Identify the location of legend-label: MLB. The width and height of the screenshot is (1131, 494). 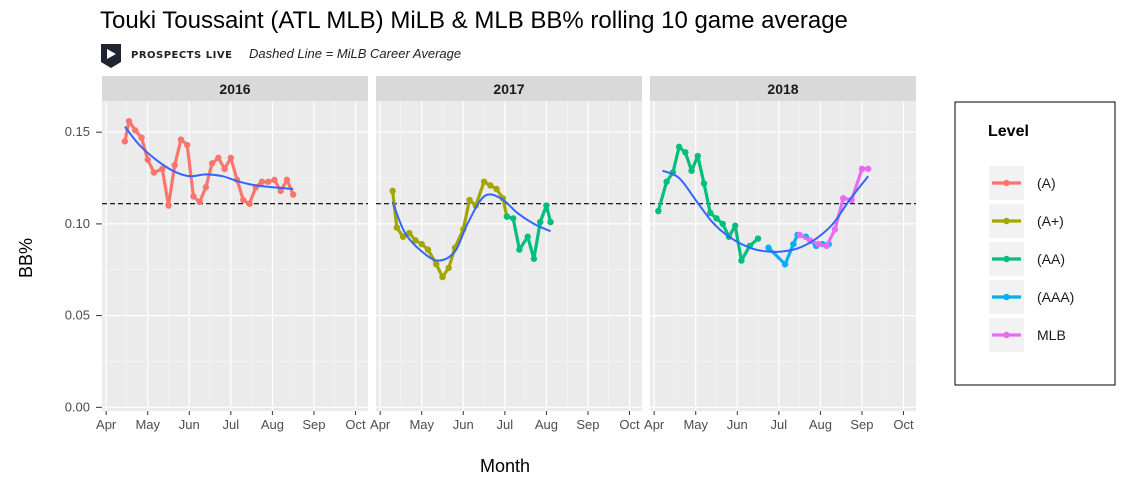
(1051, 335).